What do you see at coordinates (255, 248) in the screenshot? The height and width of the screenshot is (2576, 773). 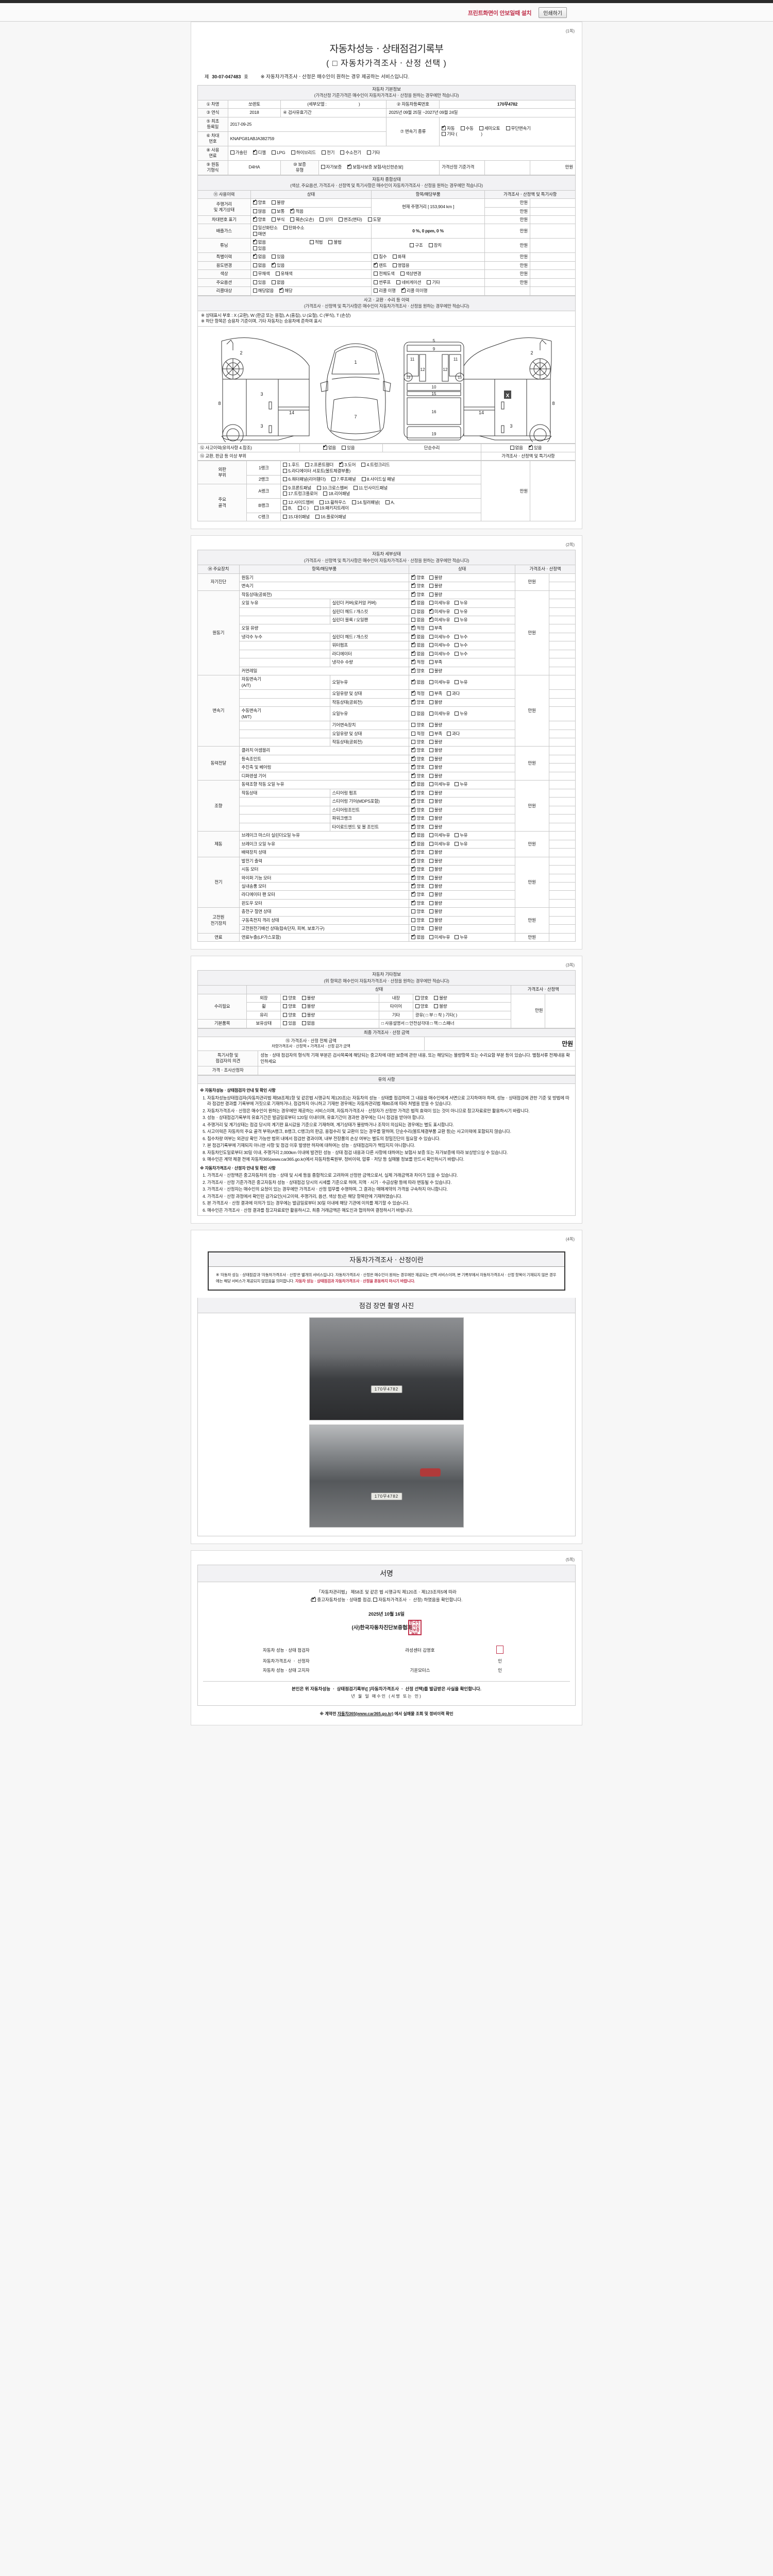 I see `checkbox-tuning-yes` at bounding box center [255, 248].